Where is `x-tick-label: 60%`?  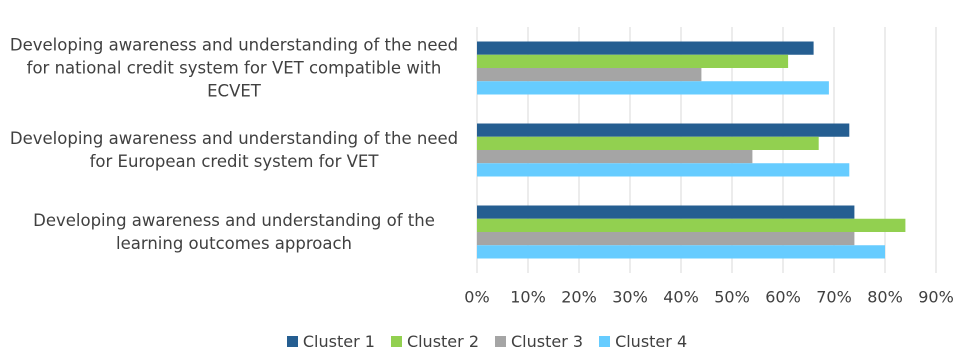
x-tick-label: 60% is located at coordinates (783, 297).